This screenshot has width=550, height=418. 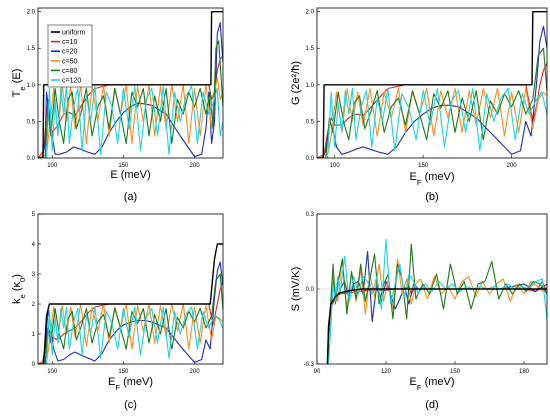 I want to click on panel-label: (c), so click(x=130, y=405).